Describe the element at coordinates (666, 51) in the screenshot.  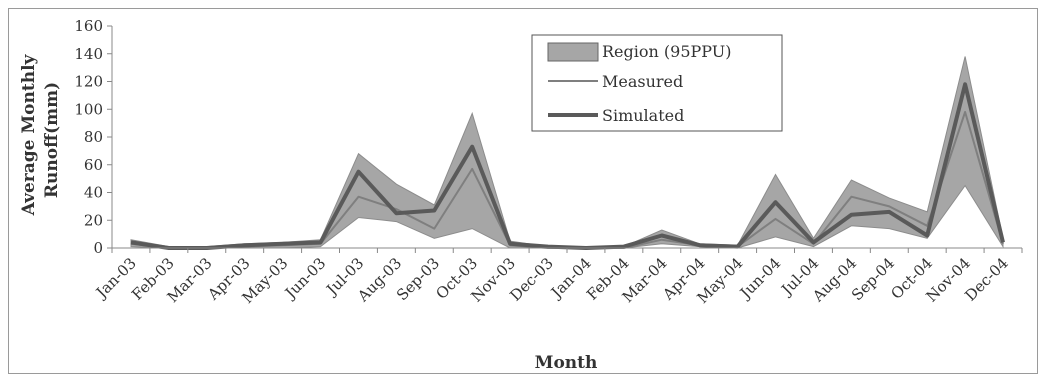
I see `legend-label-band: Region (95PPU)` at that location.